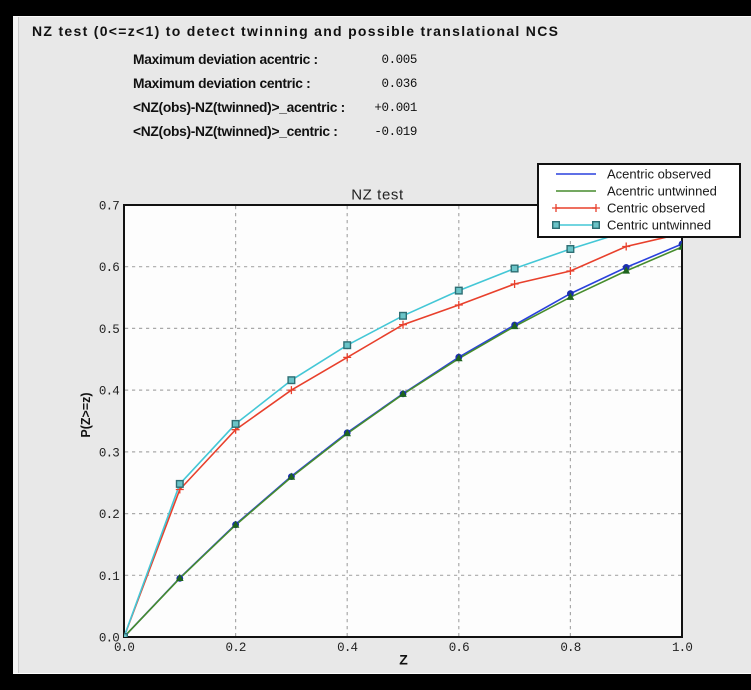 Image resolution: width=751 pixels, height=690 pixels. I want to click on svg-text: 0.3, so click(109, 453).